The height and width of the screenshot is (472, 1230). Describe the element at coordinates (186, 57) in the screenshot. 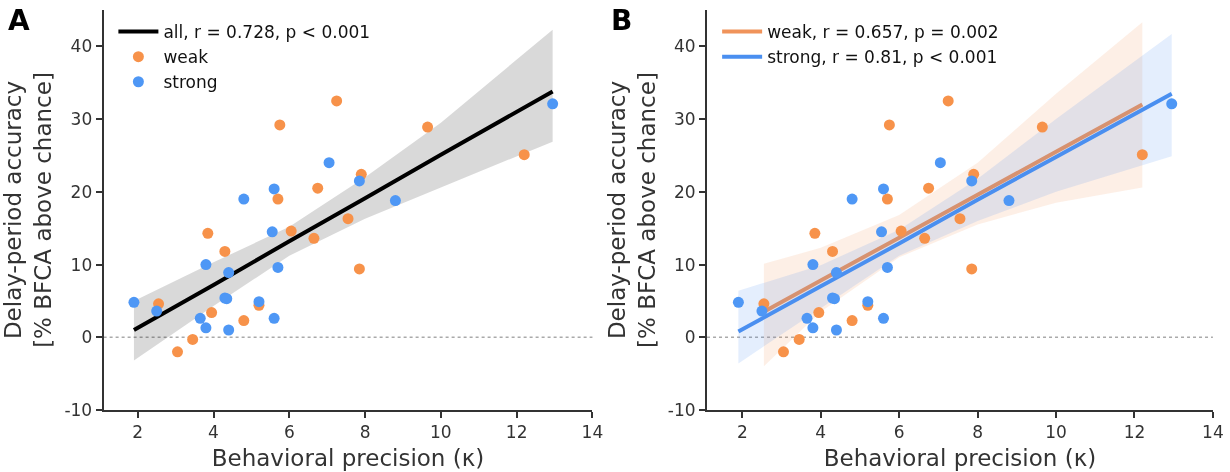

I see `legend-label: weak` at that location.